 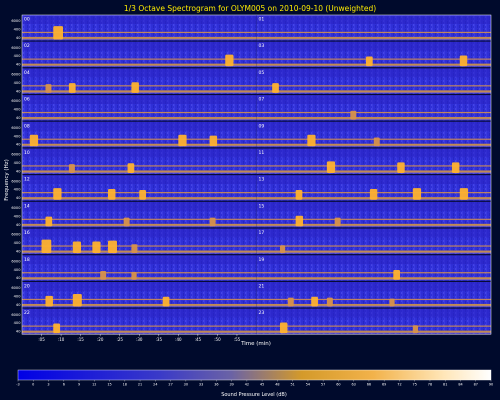 What do you see at coordinates (155, 385) in the screenshot?
I see `colorbar-tick-label: 24` at bounding box center [155, 385].